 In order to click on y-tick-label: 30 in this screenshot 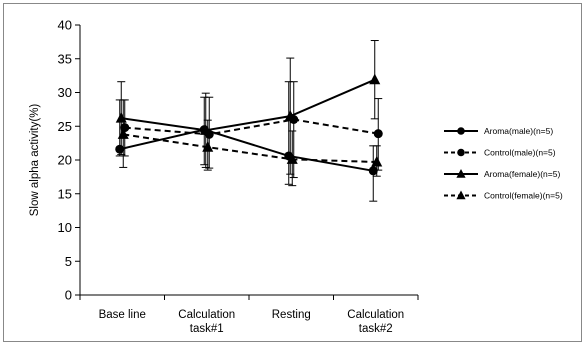, I will do `click(65, 92)`.